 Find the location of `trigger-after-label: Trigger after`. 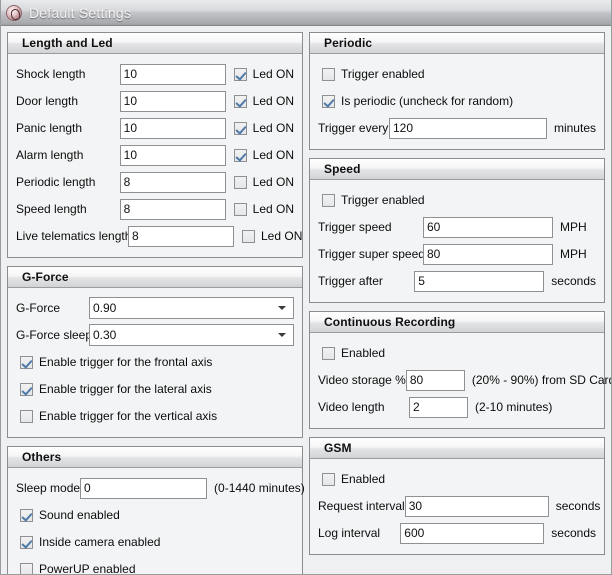

trigger-after-label: Trigger after is located at coordinates (350, 281).